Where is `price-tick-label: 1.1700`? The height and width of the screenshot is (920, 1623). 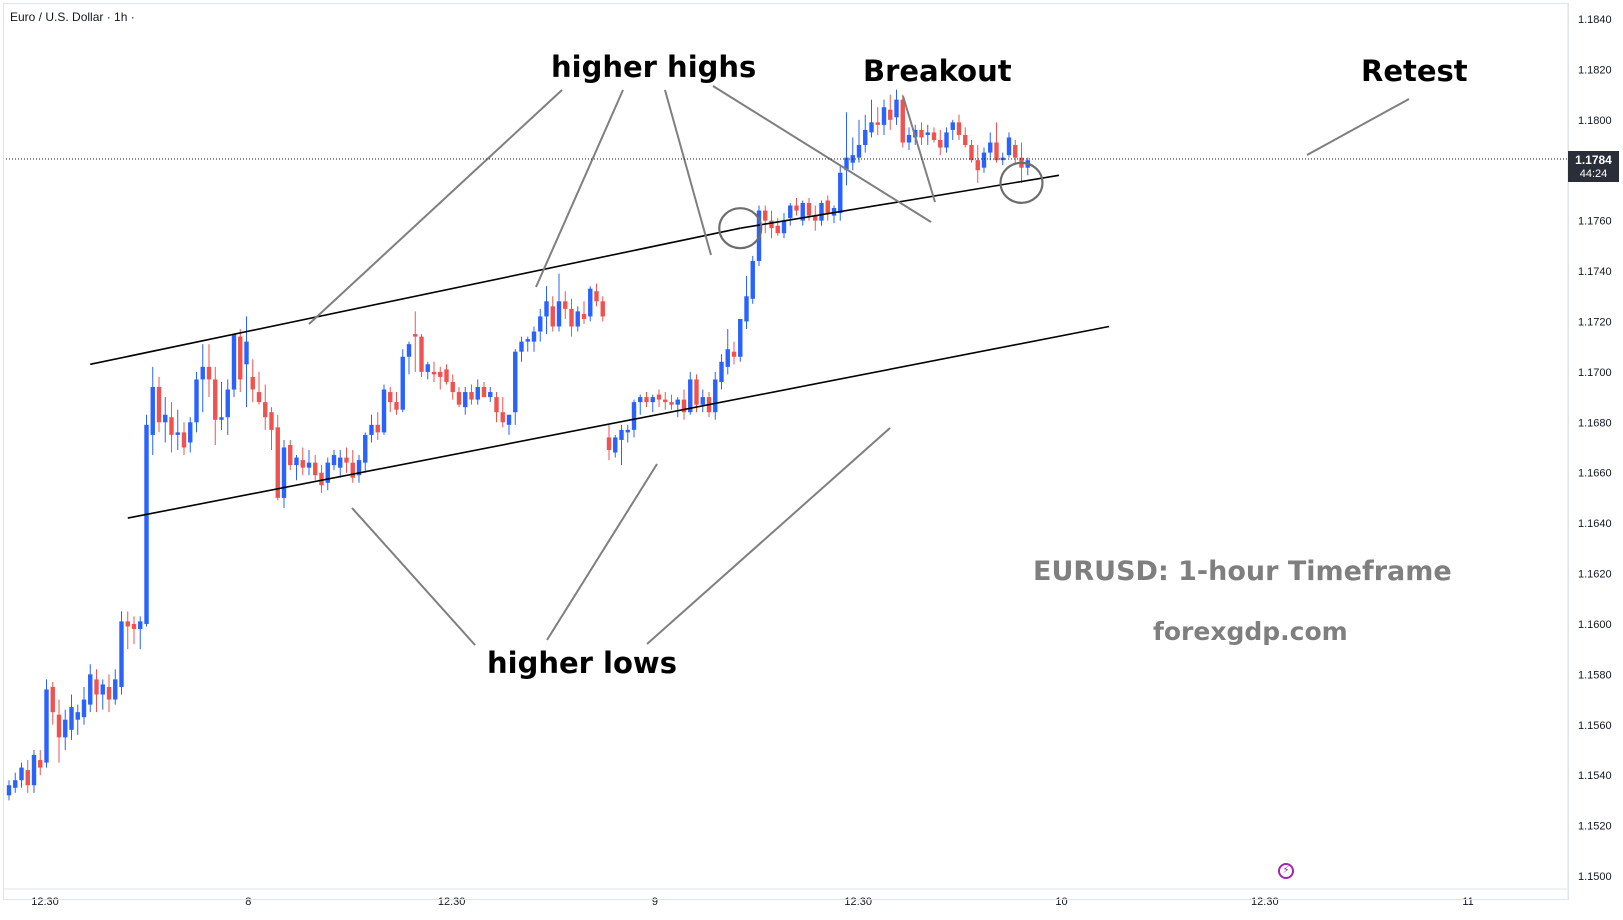
price-tick-label: 1.1700 is located at coordinates (1595, 373).